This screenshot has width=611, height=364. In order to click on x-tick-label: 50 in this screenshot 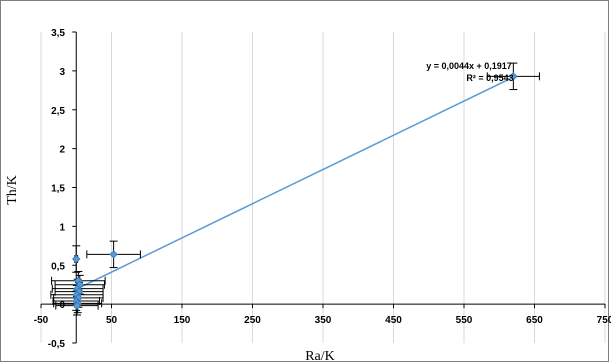, I will do `click(112, 320)`.